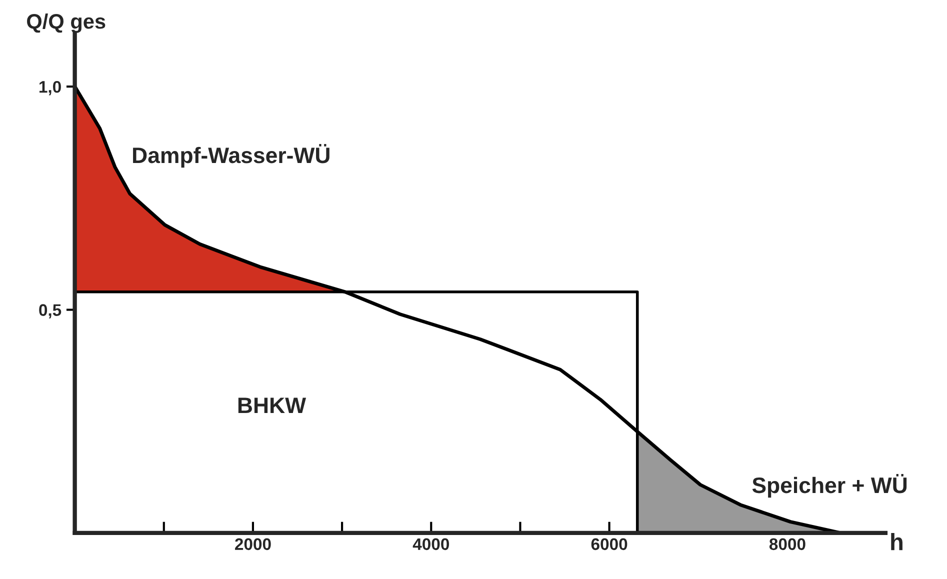  I want to click on x-tick-label: 6000, so click(609, 544).